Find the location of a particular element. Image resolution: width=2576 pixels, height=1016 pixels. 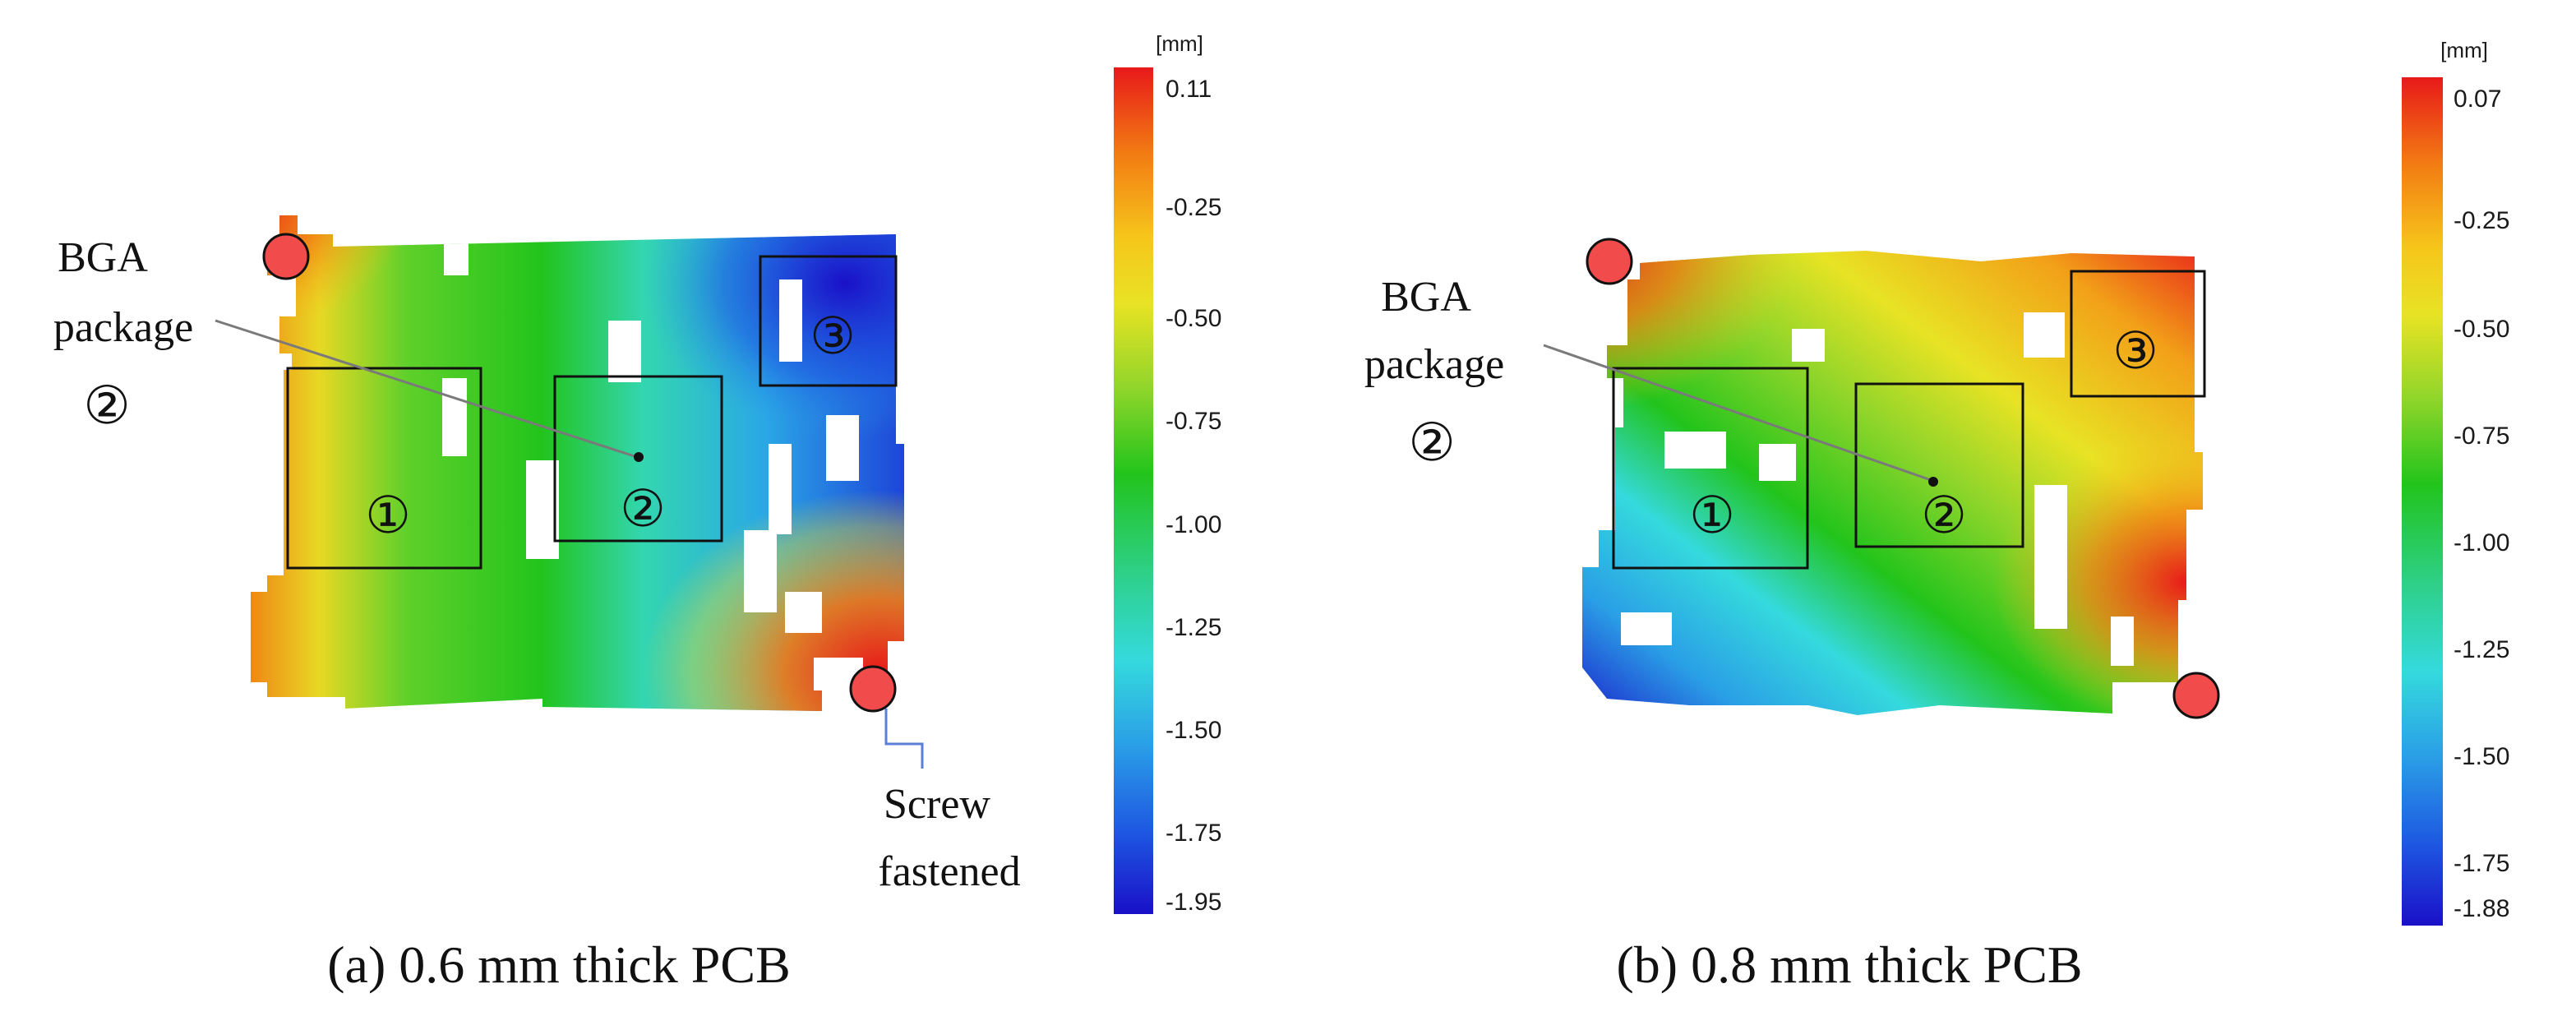

component-marker-1-b: ① is located at coordinates (1712, 515).